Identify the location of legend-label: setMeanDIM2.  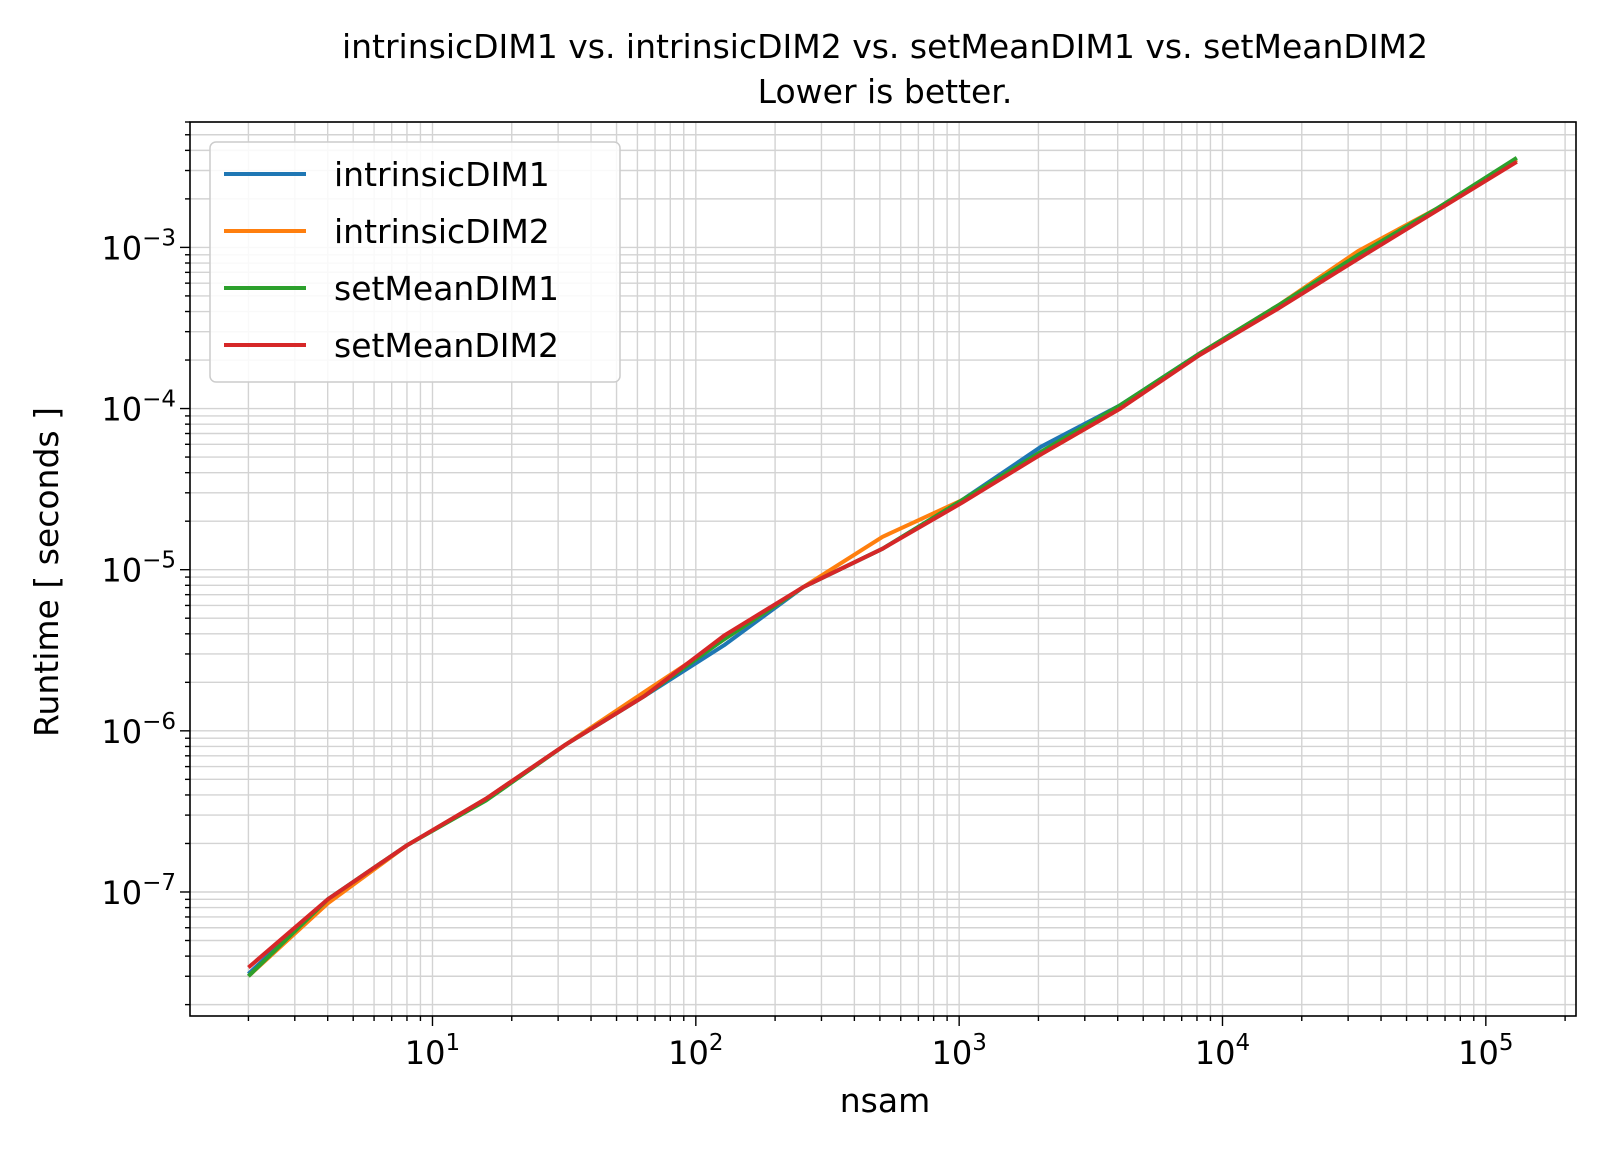
(446, 345).